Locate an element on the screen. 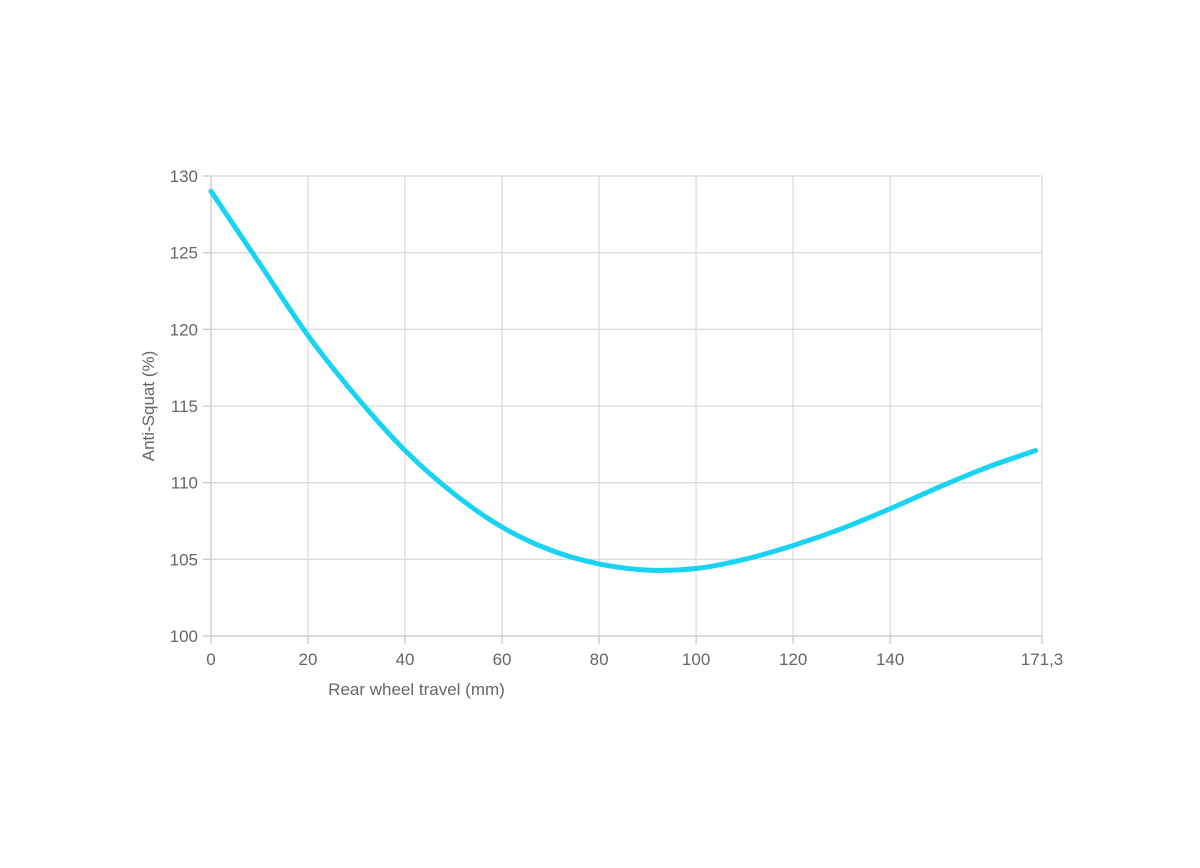 This screenshot has height=868, width=1200. x-tick-label: 60 is located at coordinates (502, 659).